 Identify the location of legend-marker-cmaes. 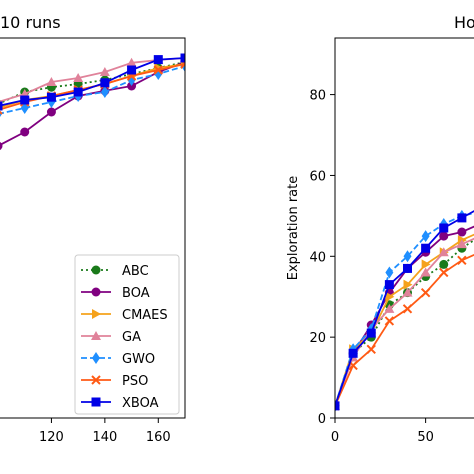
(96, 314).